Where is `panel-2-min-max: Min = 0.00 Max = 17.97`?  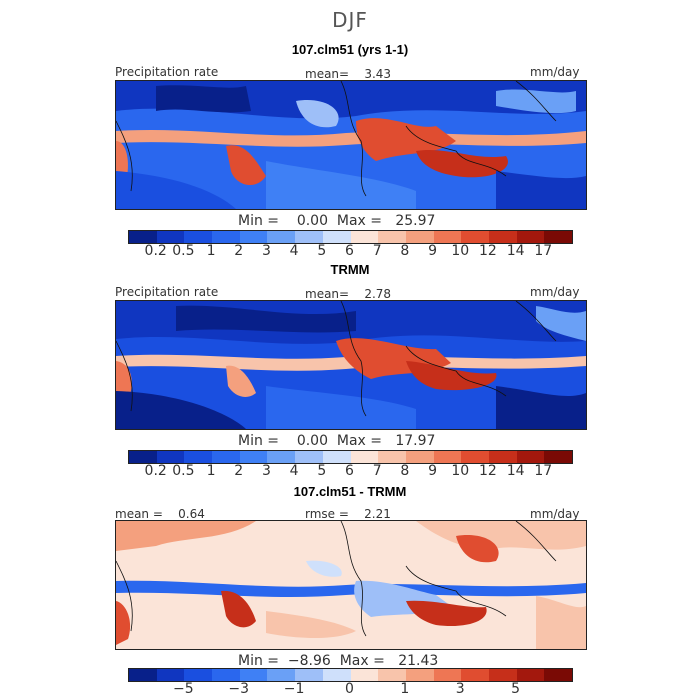 panel-2-min-max: Min = 0.00 Max = 17.97 is located at coordinates (337, 441).